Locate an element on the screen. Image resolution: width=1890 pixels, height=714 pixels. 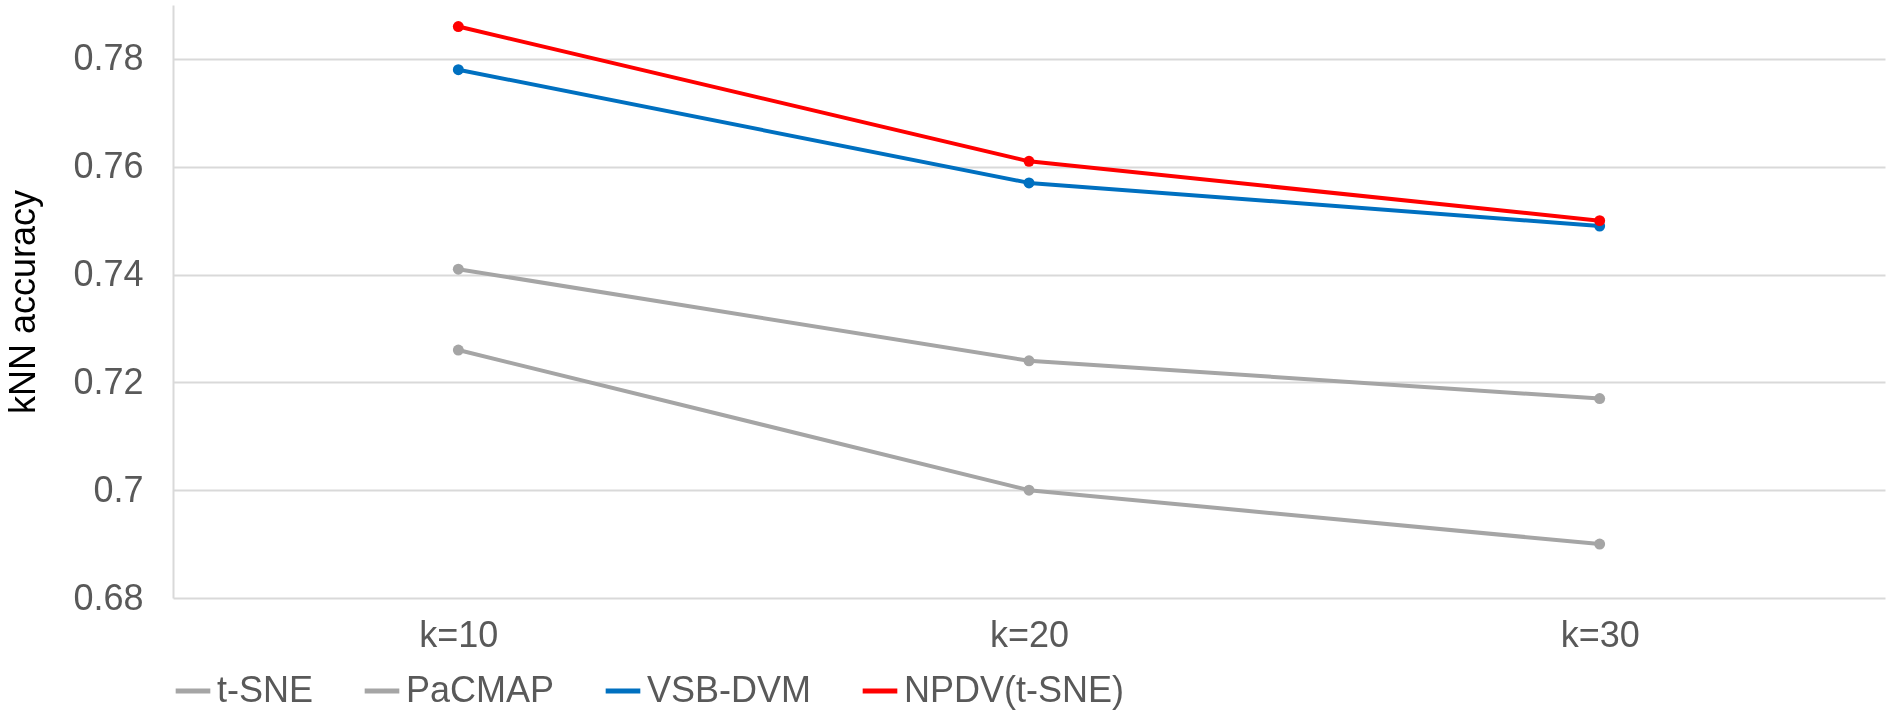
y-tick-label: 0.74 is located at coordinates (108, 274).